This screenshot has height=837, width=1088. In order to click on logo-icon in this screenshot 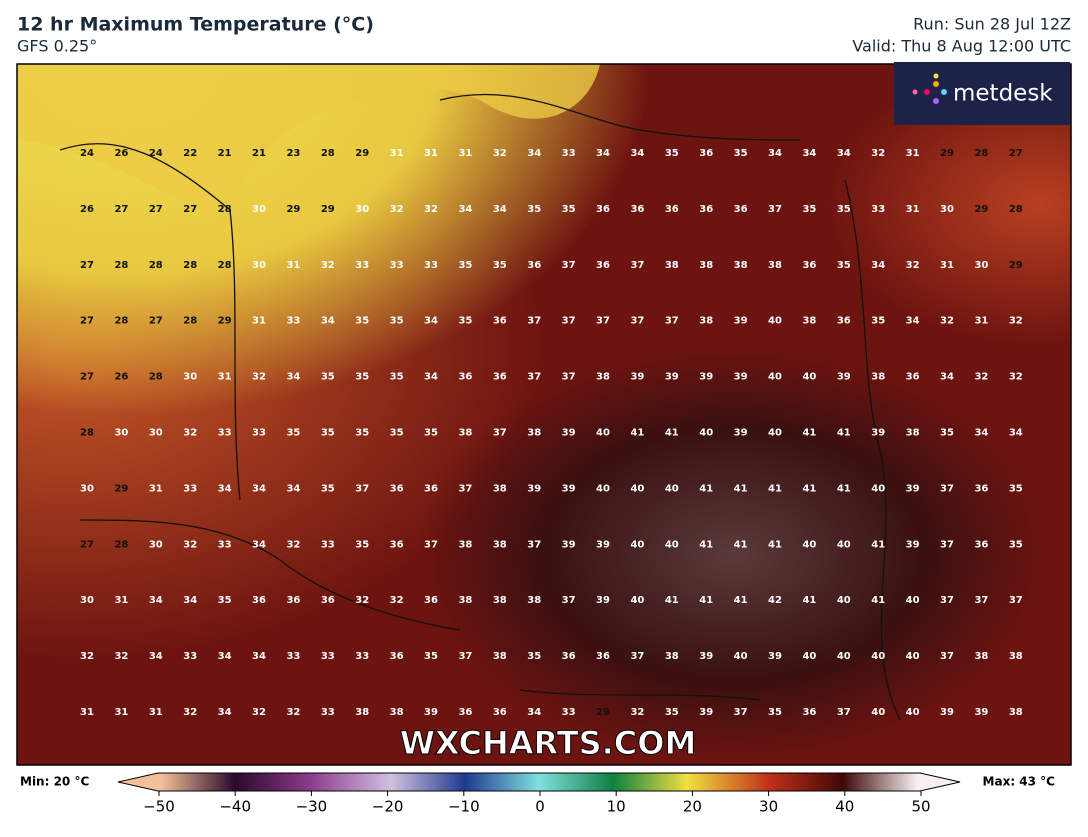, I will do `click(929, 88)`.